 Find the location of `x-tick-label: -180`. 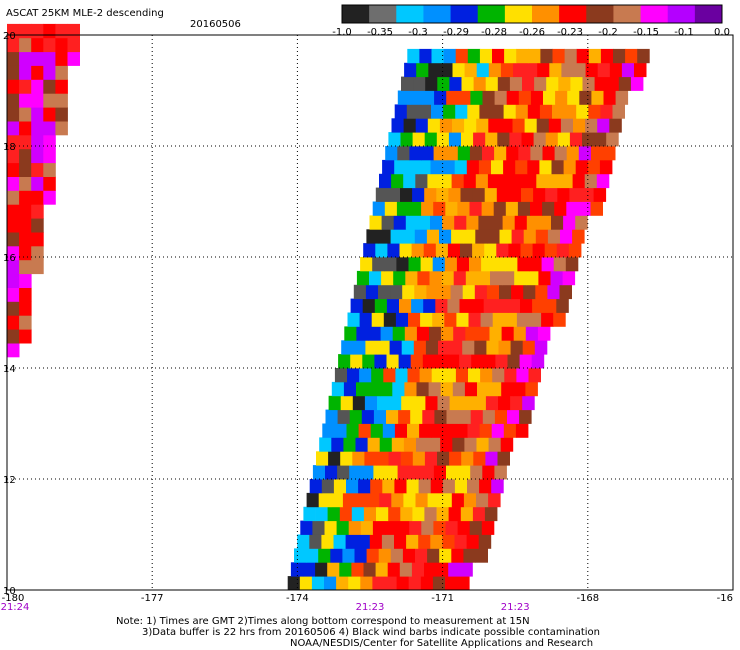

x-tick-label: -180 is located at coordinates (13, 598).